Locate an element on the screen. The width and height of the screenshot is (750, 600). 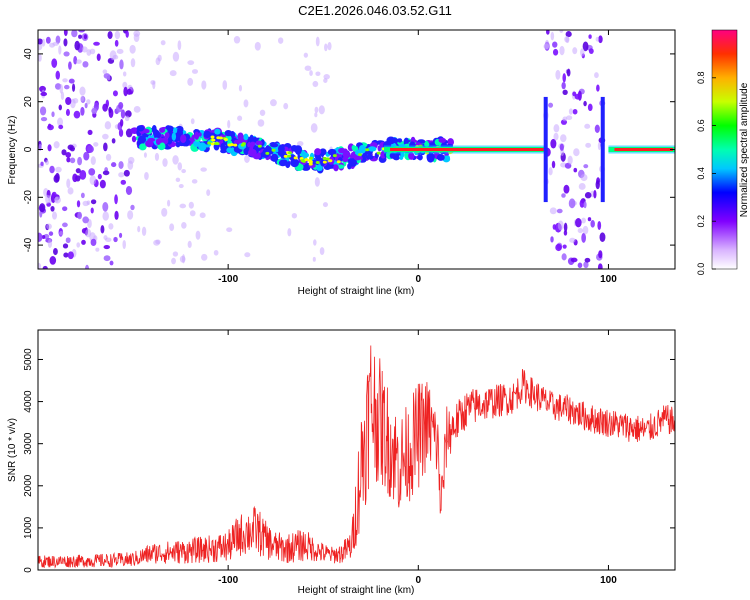
y-tick-label: 4000 is located at coordinates (28, 401).